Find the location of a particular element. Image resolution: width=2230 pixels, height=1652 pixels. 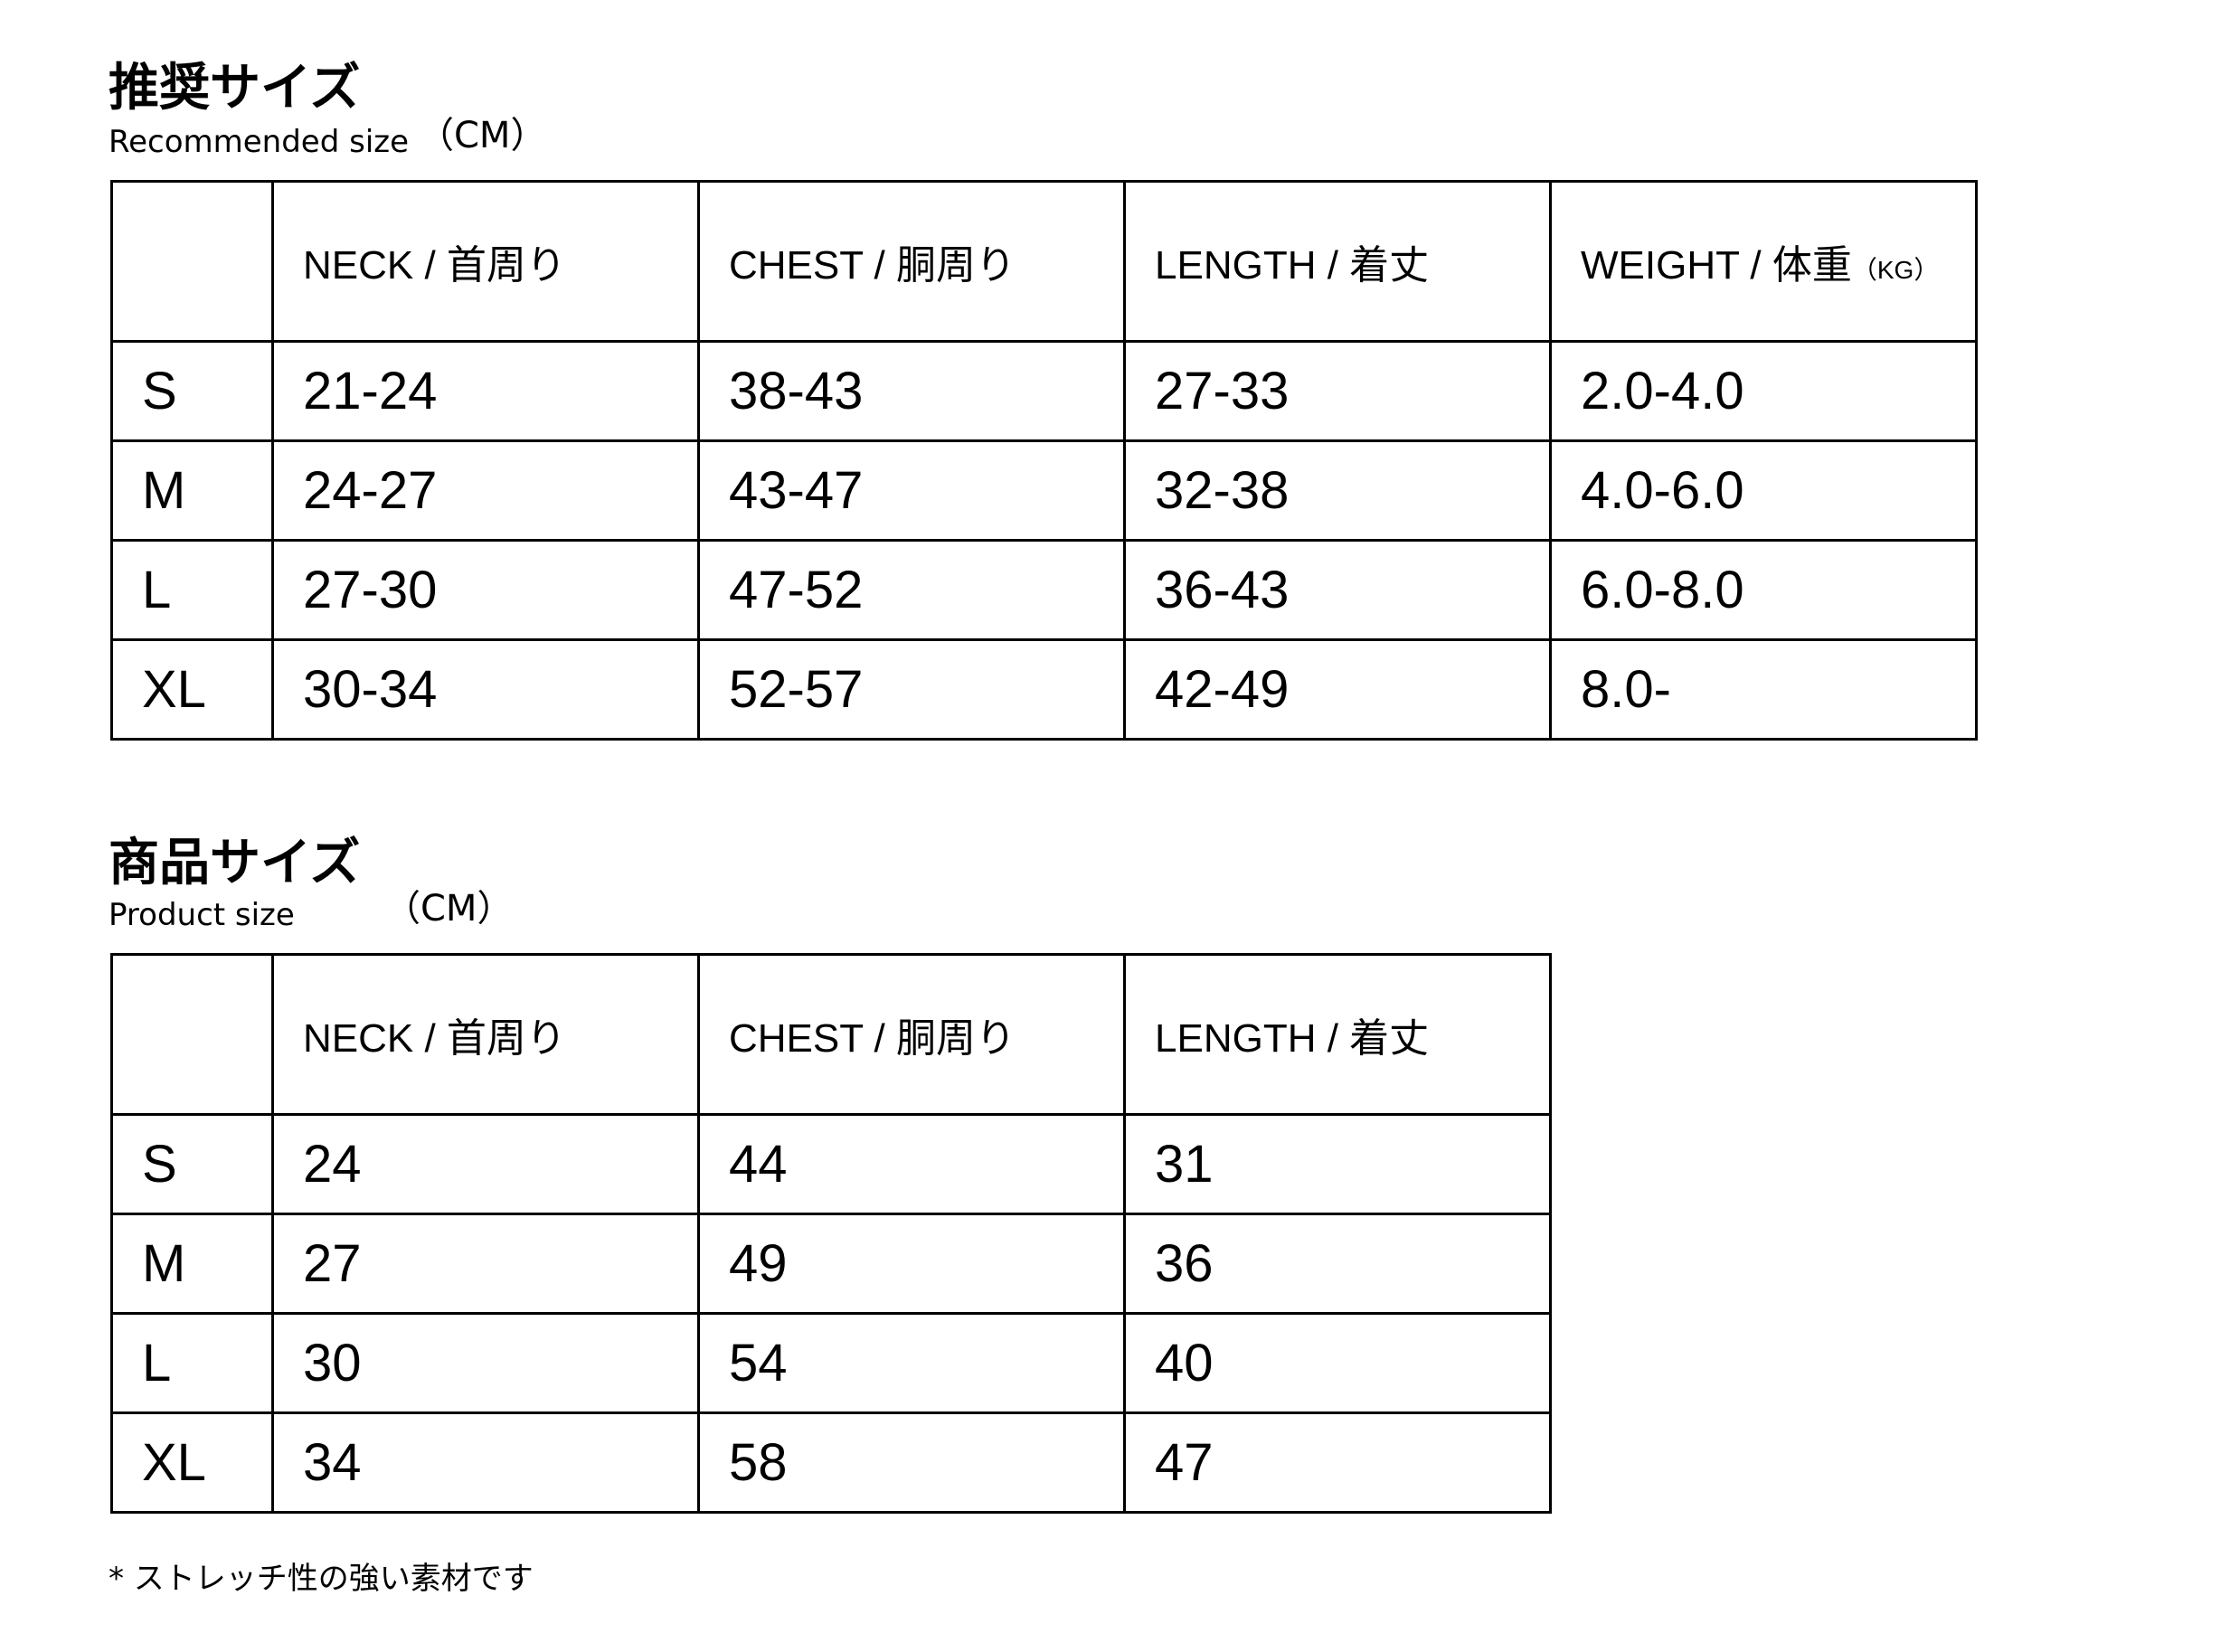

value-cell: 8.0- is located at coordinates (1763, 689).